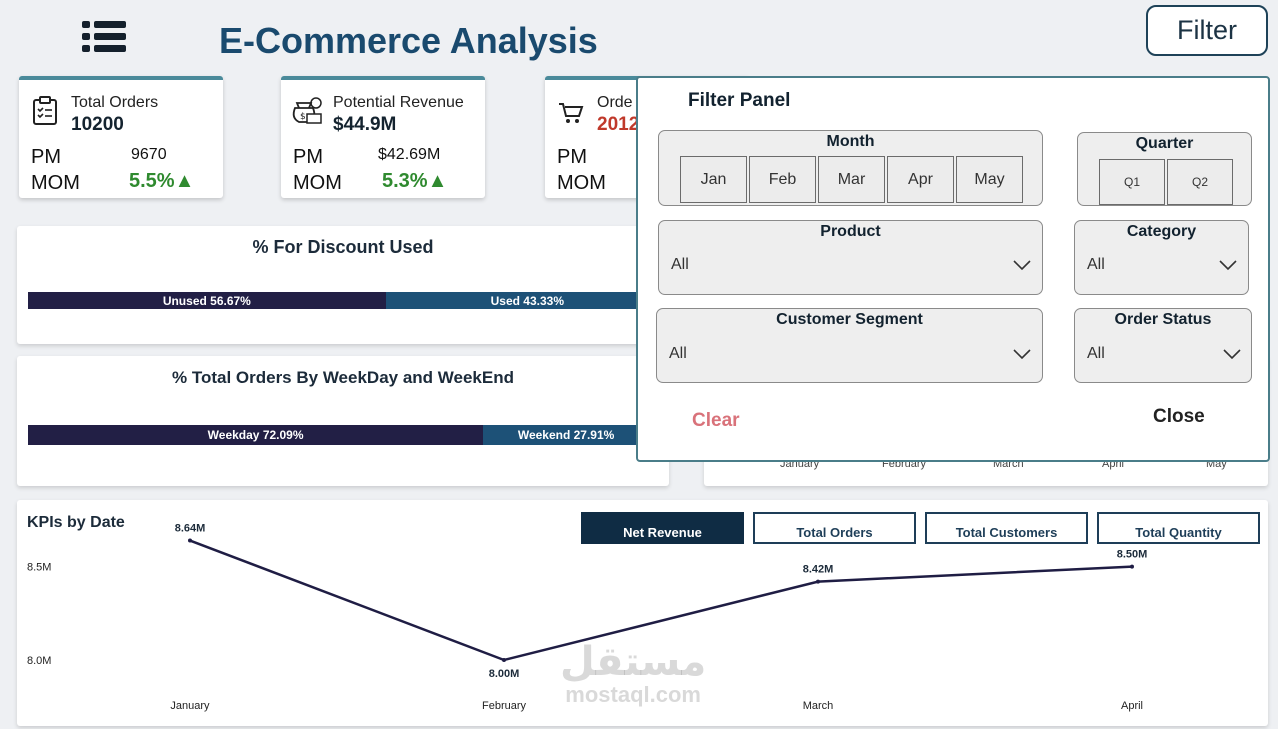 This screenshot has height=729, width=1278. Describe the element at coordinates (1207, 30) in the screenshot. I see `filter-button: Filter` at that location.